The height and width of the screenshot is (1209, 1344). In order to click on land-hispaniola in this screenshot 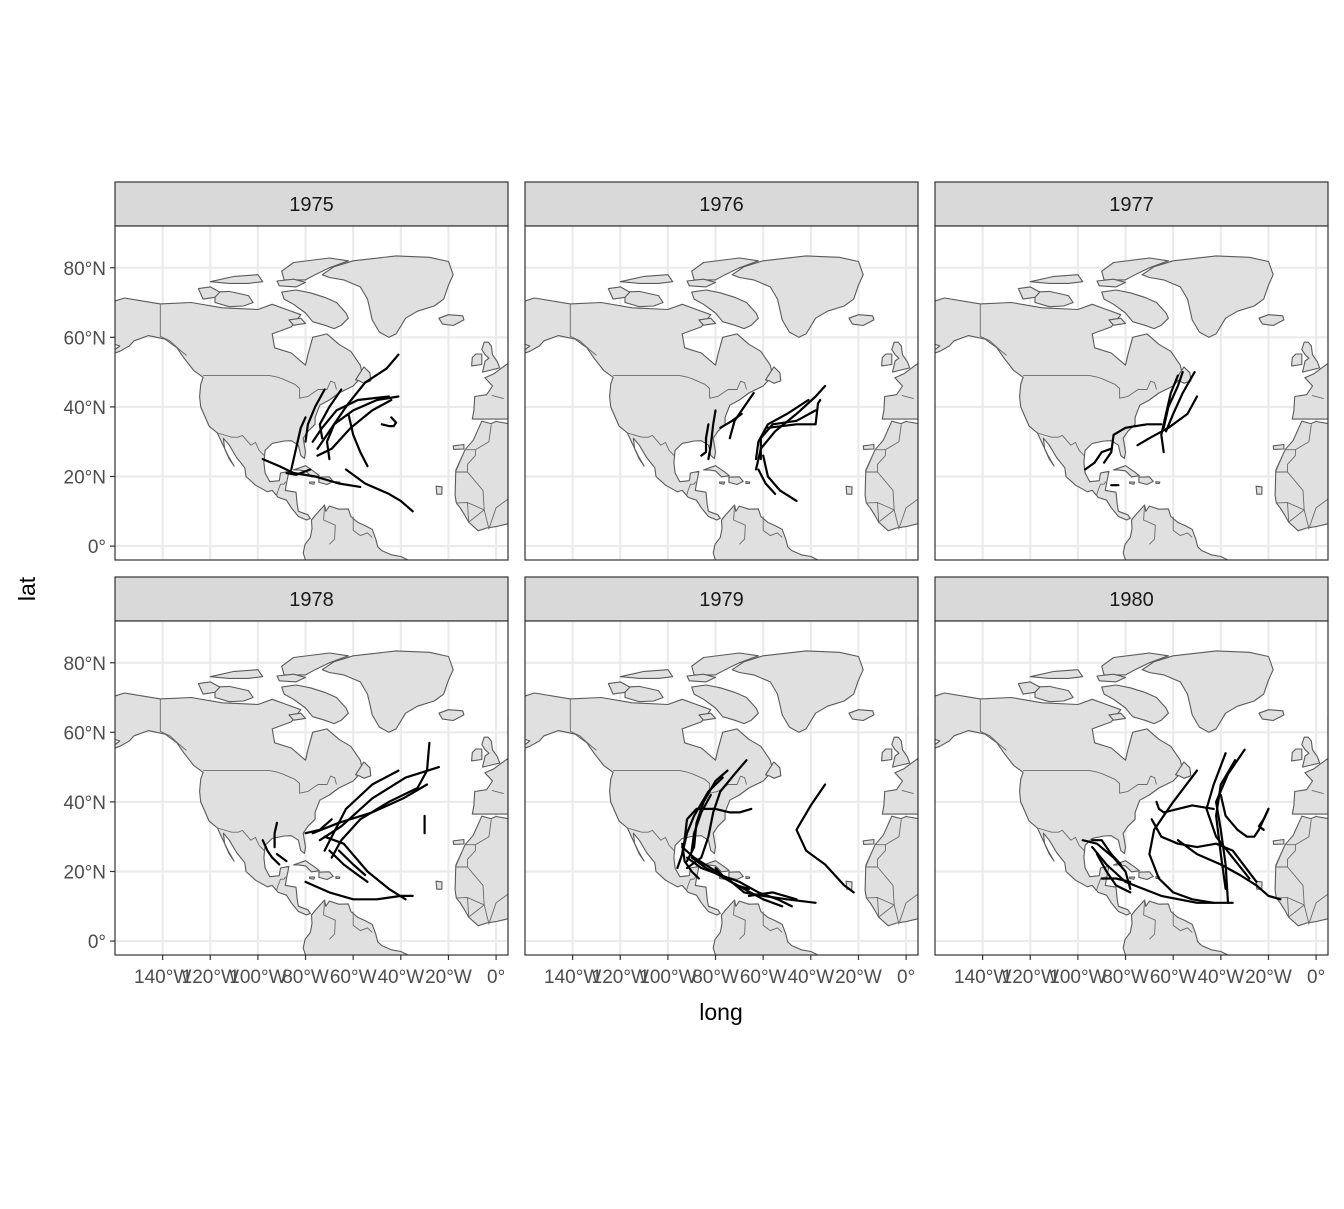, I will do `click(1146, 876)`.